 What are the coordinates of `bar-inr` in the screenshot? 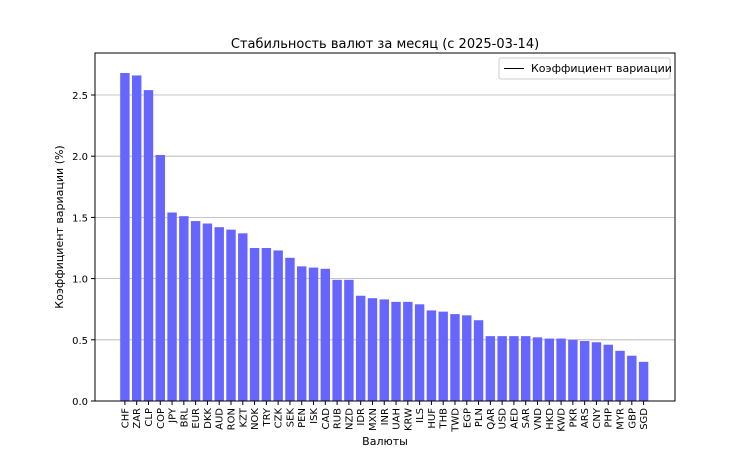 It's located at (384, 350).